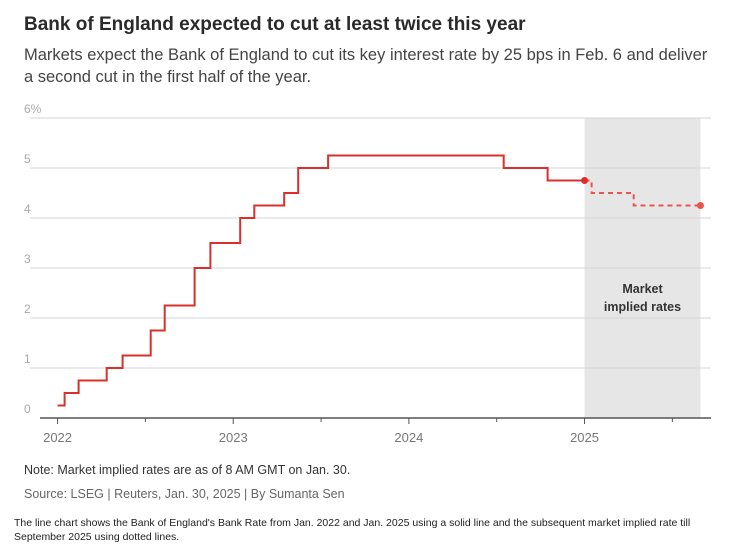  I want to click on y-tick-label: 6%, so click(33, 109).